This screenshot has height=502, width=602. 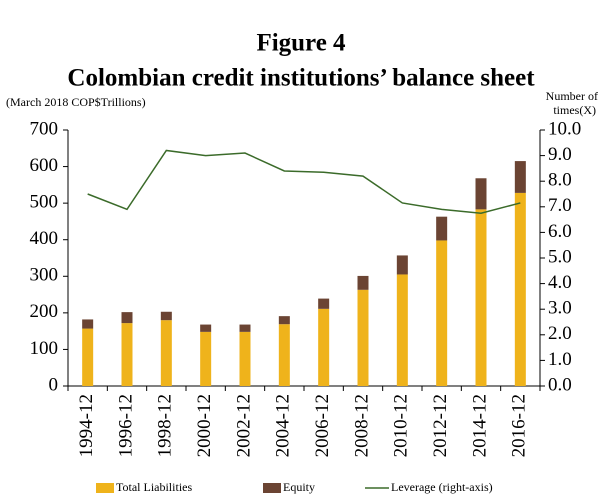 I want to click on x-tick-label: 2000-12, so click(x=204, y=425).